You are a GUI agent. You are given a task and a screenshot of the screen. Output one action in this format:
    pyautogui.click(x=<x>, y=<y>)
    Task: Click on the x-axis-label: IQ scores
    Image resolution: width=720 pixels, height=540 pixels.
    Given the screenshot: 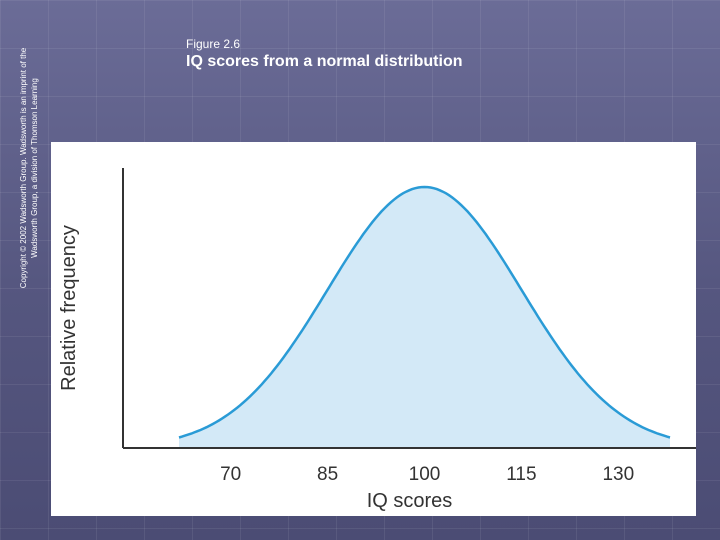 What is the action you would take?
    pyautogui.click(x=410, y=501)
    